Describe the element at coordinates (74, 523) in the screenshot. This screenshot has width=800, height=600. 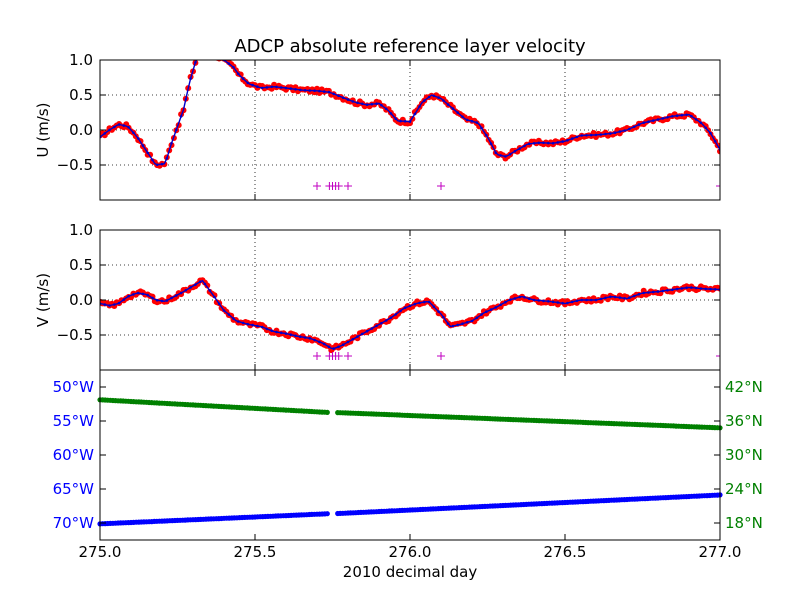
I see `longitude-tick-label: 70°W` at that location.